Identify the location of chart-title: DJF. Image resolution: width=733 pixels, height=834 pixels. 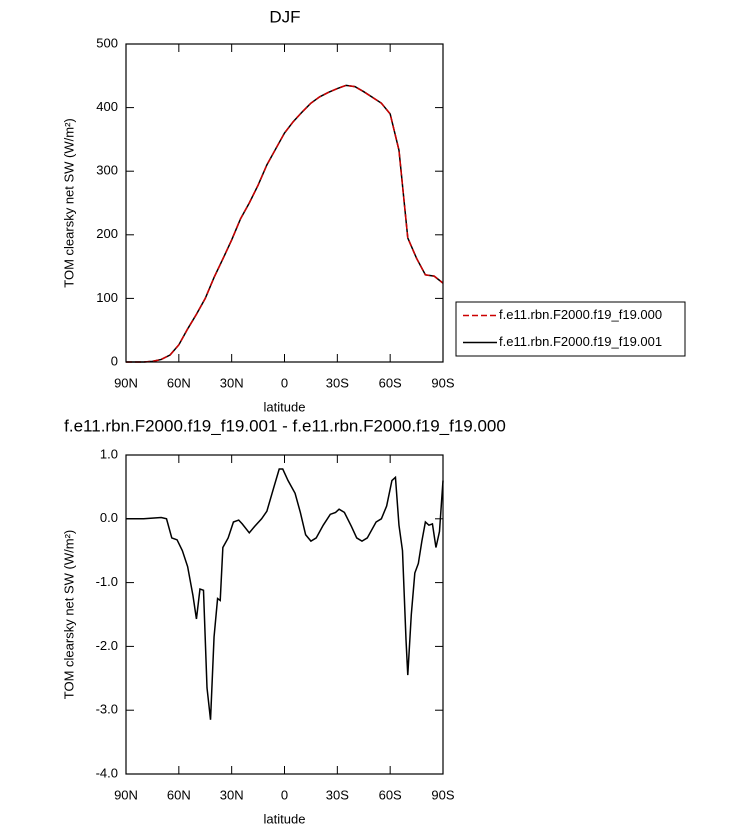
(284, 16).